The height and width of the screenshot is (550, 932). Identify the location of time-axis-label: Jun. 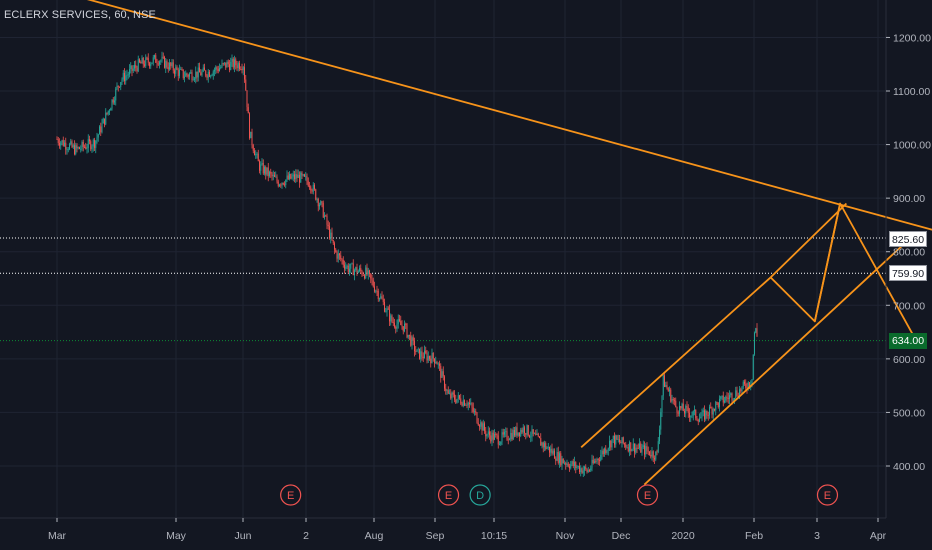
(243, 536).